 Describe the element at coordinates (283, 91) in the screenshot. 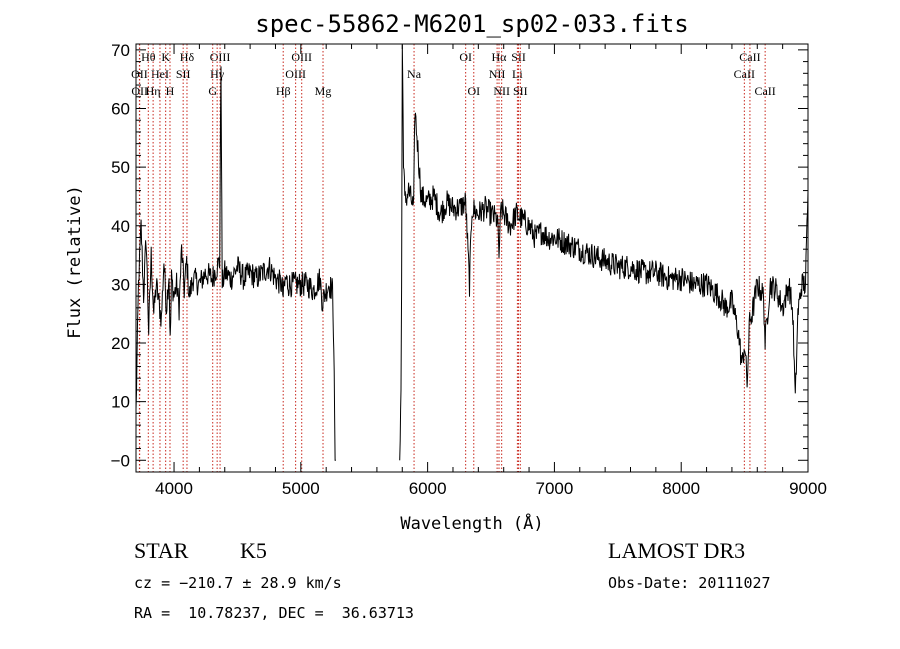

I see `line-marker-label: Hβ` at that location.